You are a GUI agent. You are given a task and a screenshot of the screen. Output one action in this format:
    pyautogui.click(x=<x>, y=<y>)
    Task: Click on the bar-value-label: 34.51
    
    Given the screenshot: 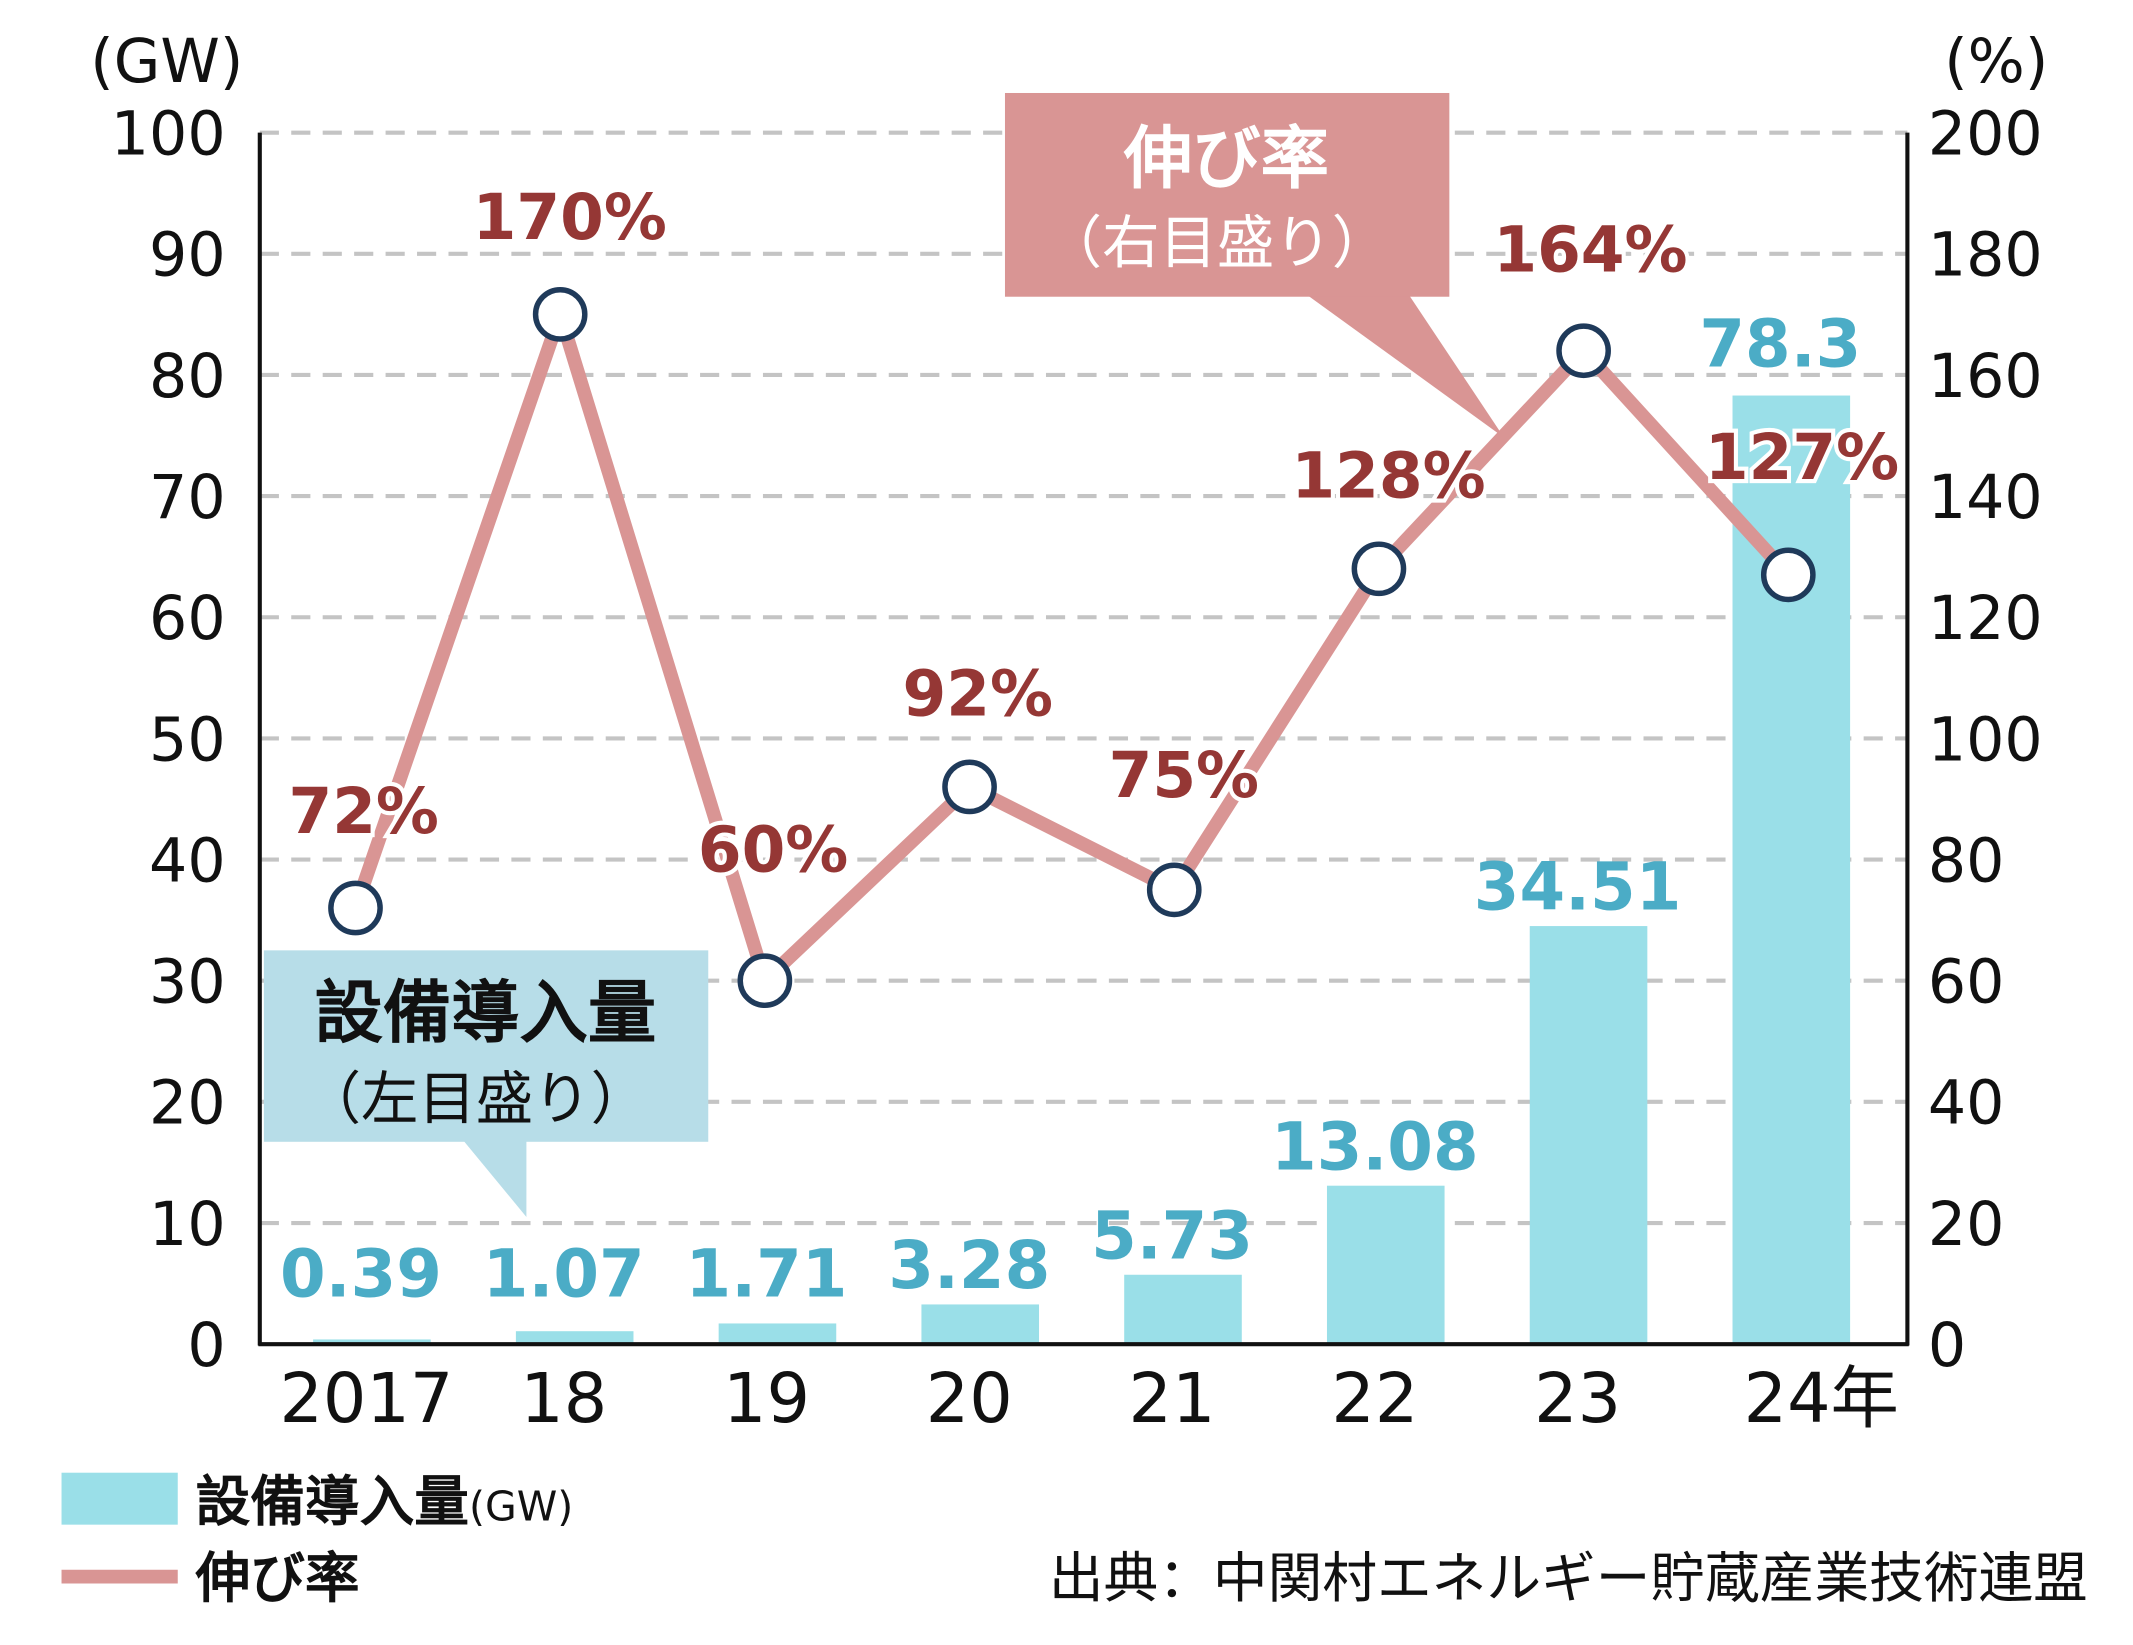 What is the action you would take?
    pyautogui.click(x=1578, y=888)
    